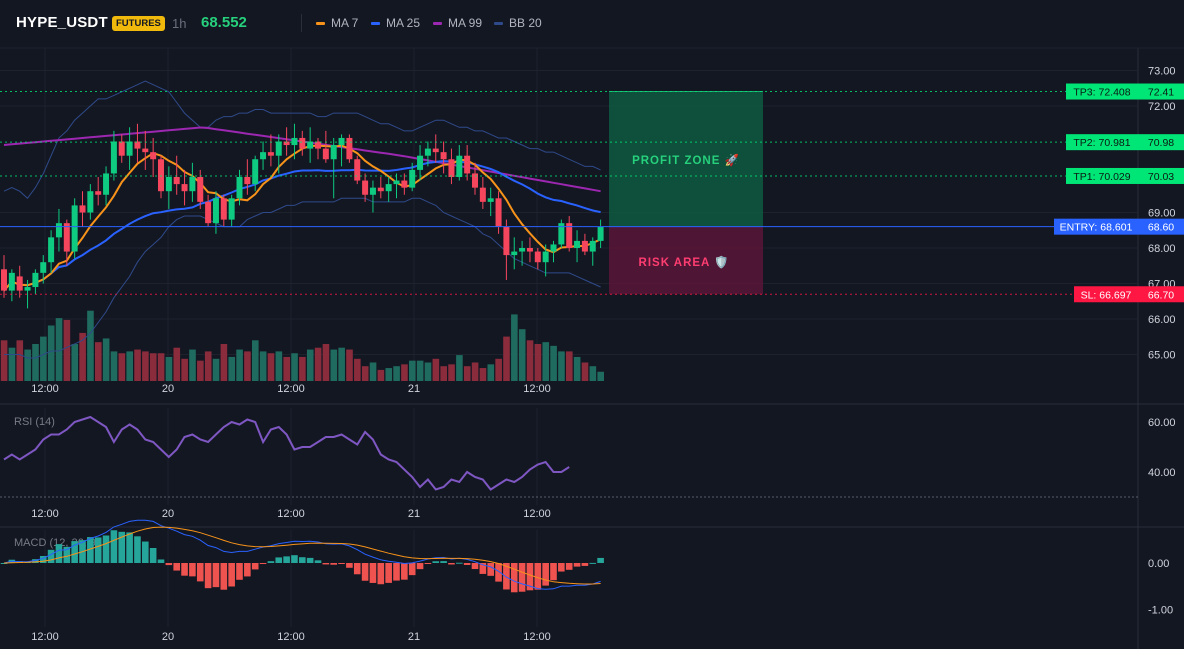 The width and height of the screenshot is (1184, 649). Describe the element at coordinates (537, 389) in the screenshot. I see `x-tick-label: 12:00` at that location.